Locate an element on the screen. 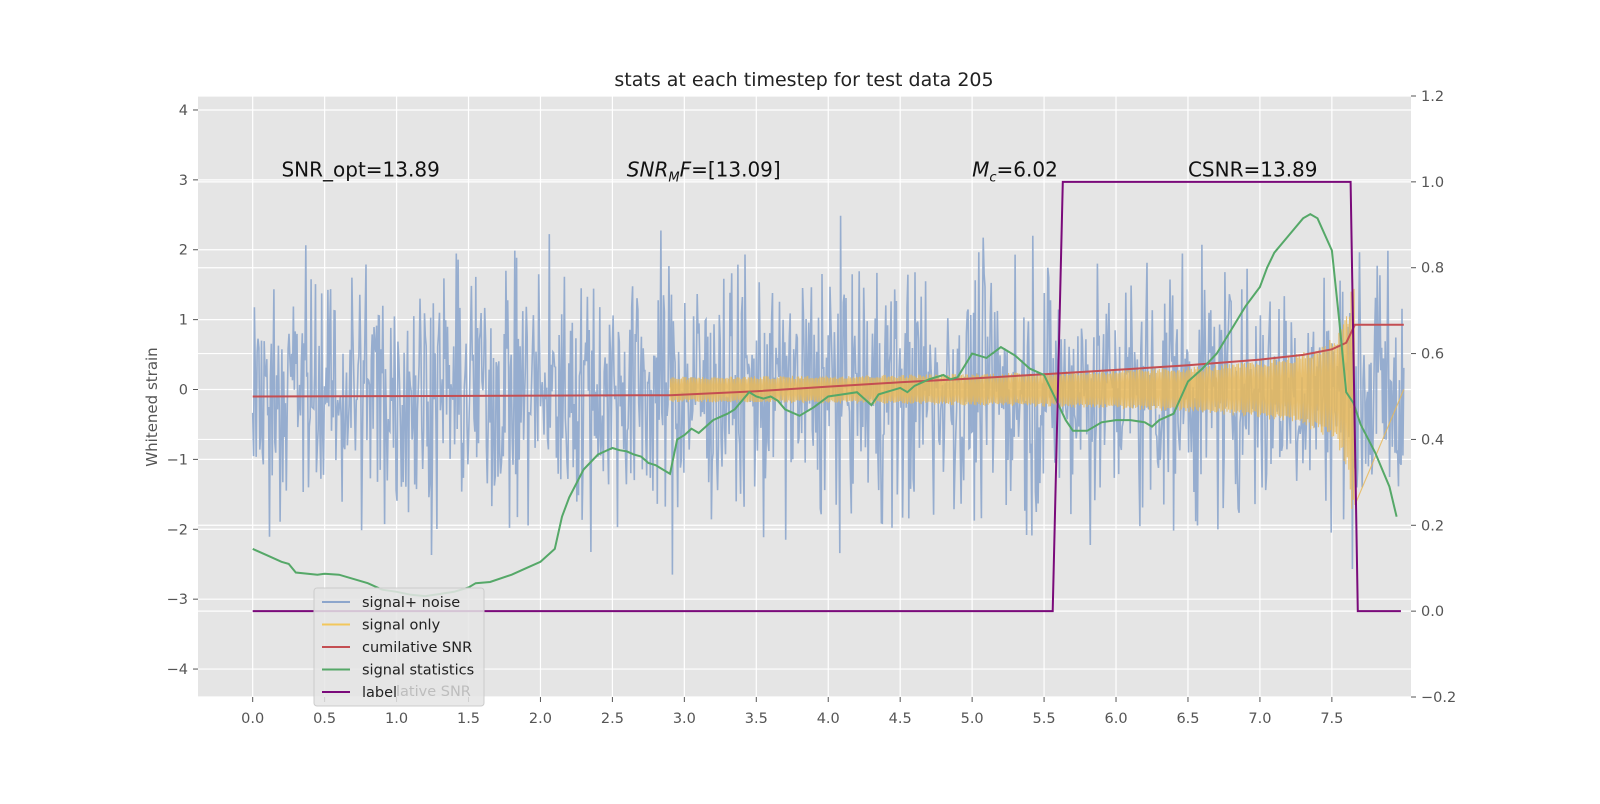 The height and width of the screenshot is (804, 1600). annotation-tail-rest: =[13.09] is located at coordinates (736, 169).